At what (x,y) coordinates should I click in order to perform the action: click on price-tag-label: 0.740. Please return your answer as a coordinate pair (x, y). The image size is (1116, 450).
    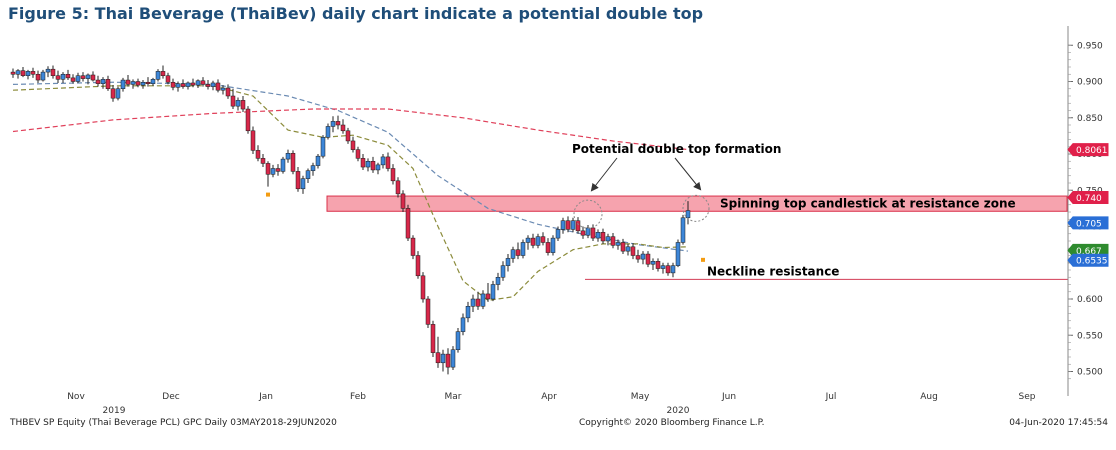
    Looking at the image, I should click on (1089, 199).